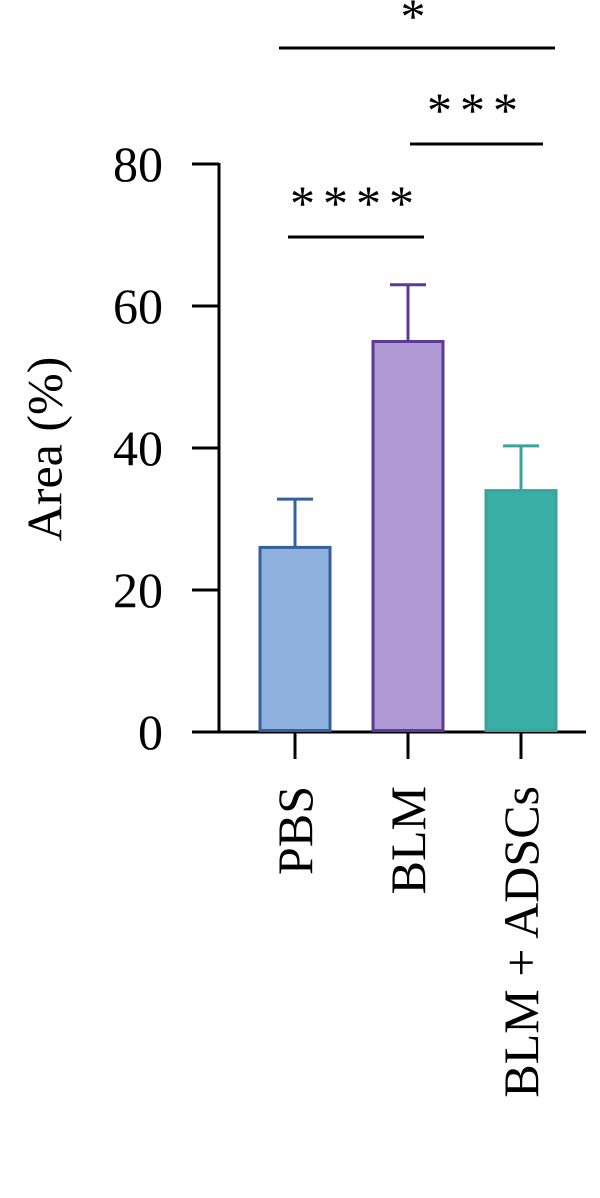 This screenshot has width=600, height=1198. I want to click on significance-label: ****, so click(356, 203).